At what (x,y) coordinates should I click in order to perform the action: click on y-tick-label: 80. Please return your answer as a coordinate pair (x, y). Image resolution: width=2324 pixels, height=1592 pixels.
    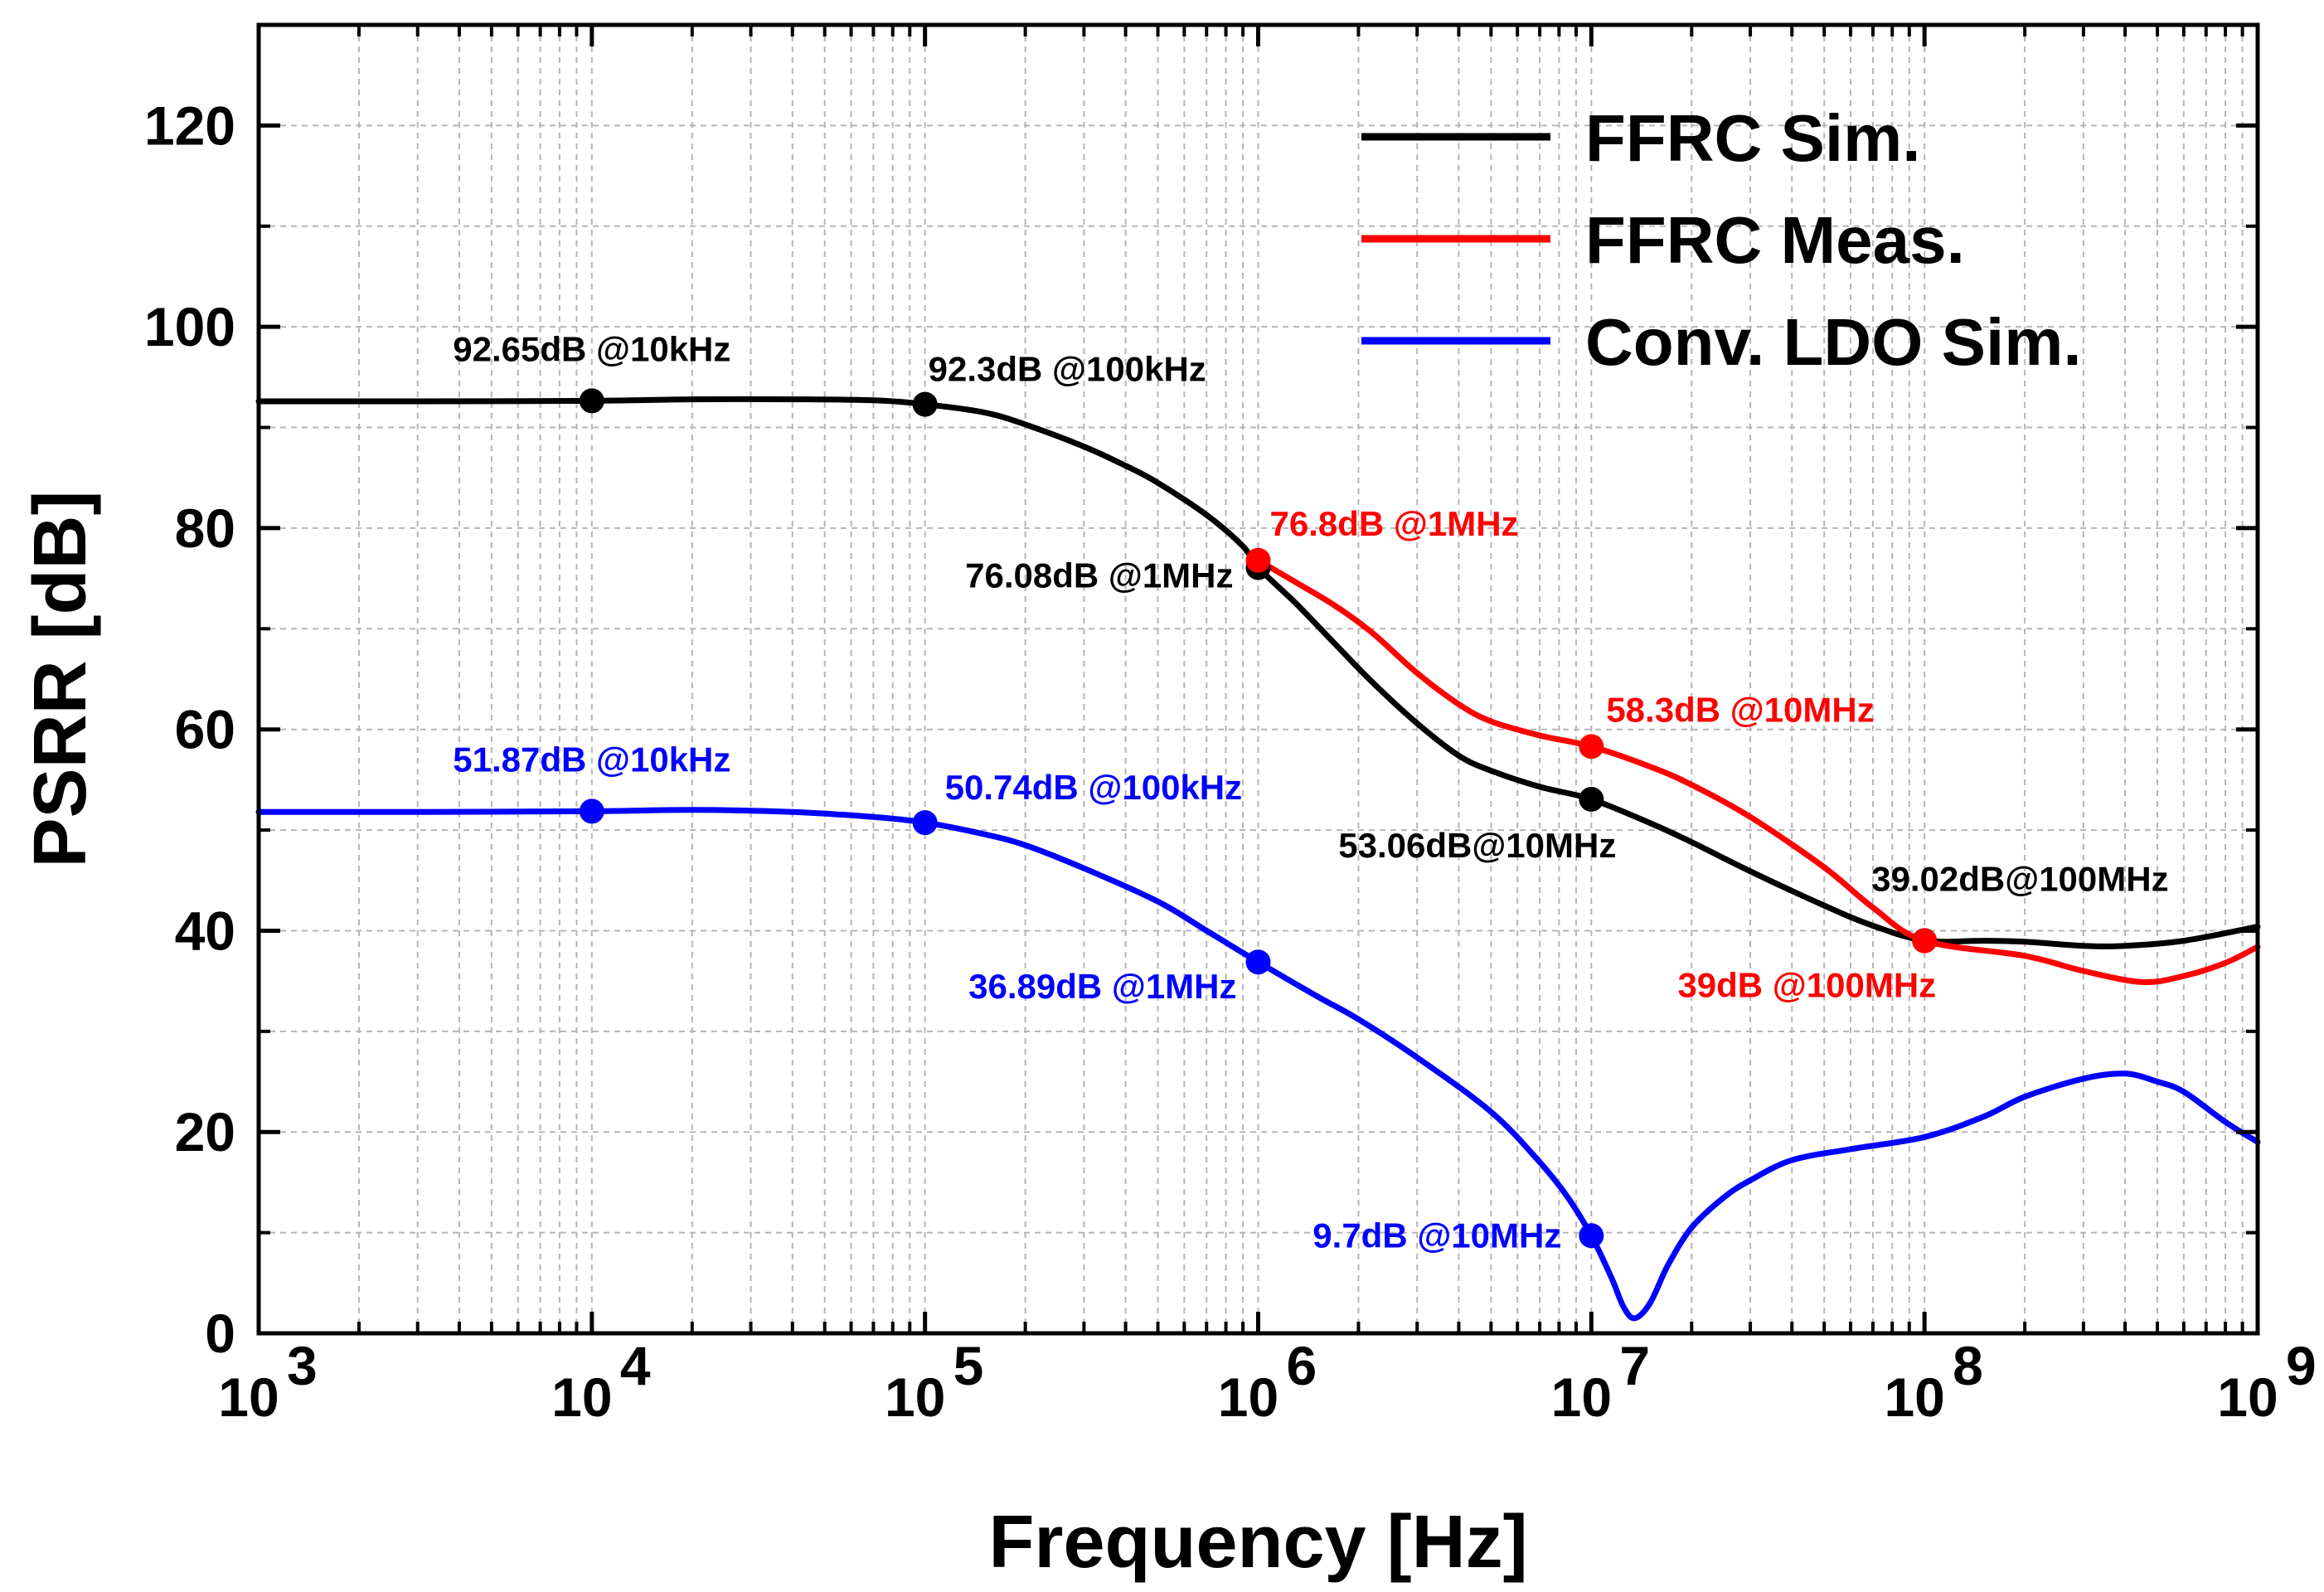
    Looking at the image, I should click on (205, 528).